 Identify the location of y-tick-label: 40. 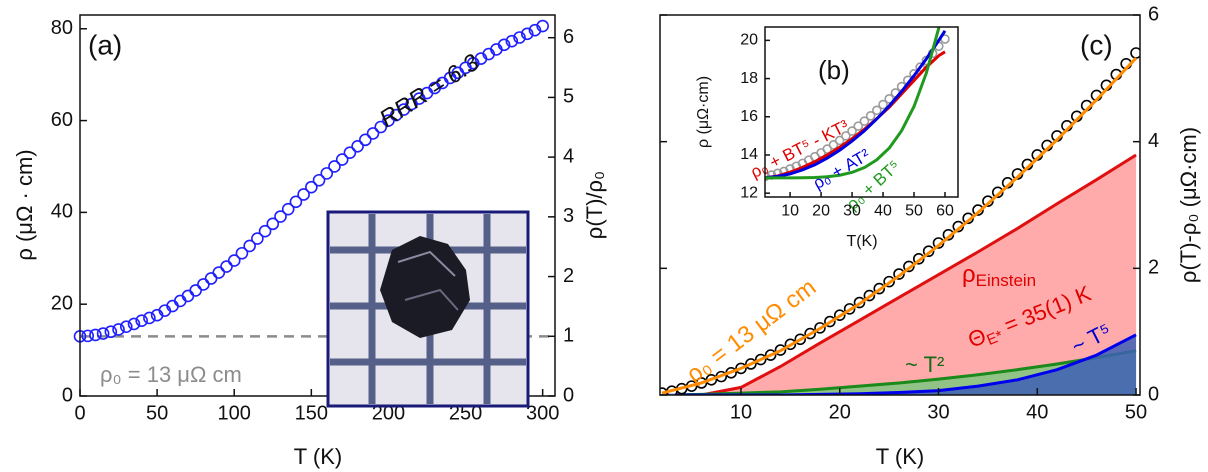
(62, 212).